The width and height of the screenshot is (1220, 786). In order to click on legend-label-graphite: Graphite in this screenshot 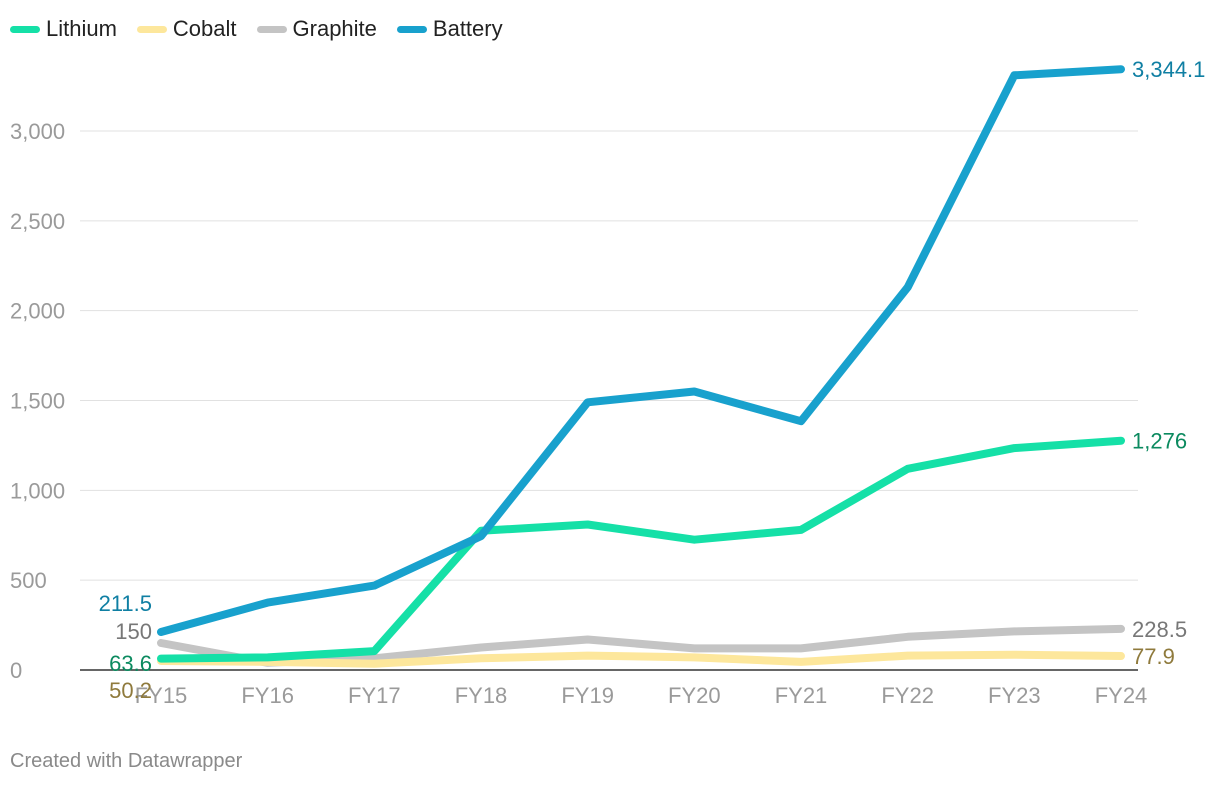, I will do `click(334, 28)`.